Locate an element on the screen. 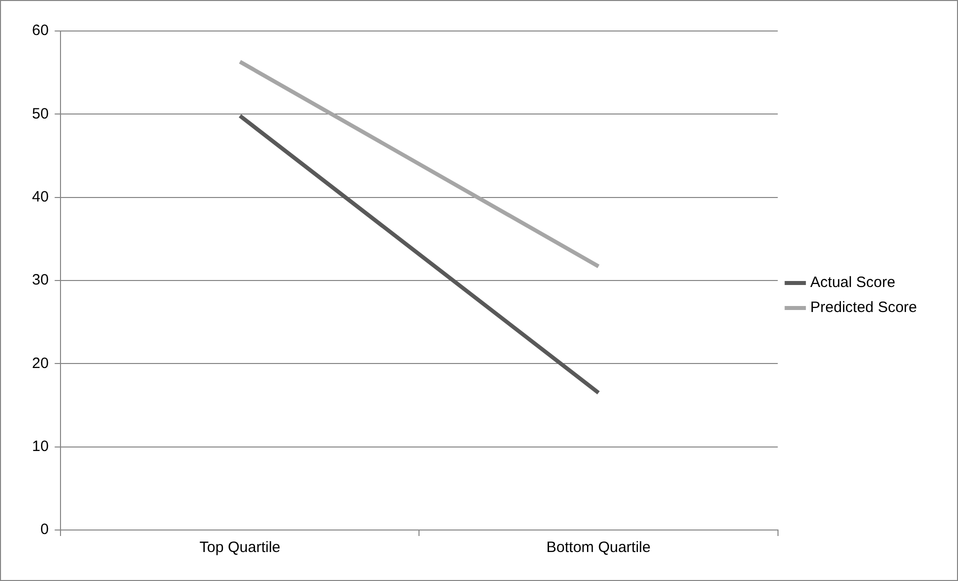 This screenshot has width=958, height=581. y-tick-label: 30 is located at coordinates (40, 280).